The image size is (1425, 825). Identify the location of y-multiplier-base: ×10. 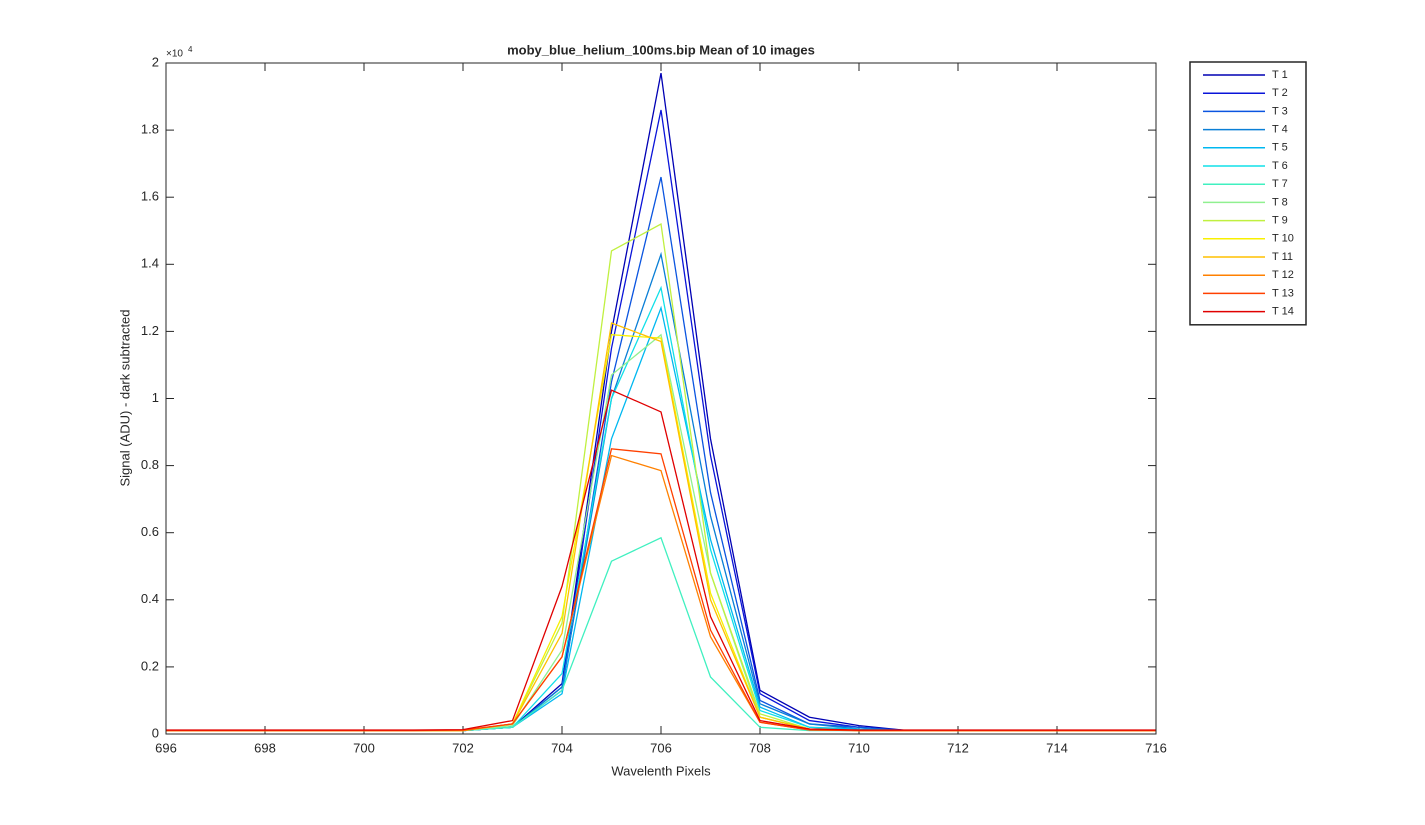
(174, 54).